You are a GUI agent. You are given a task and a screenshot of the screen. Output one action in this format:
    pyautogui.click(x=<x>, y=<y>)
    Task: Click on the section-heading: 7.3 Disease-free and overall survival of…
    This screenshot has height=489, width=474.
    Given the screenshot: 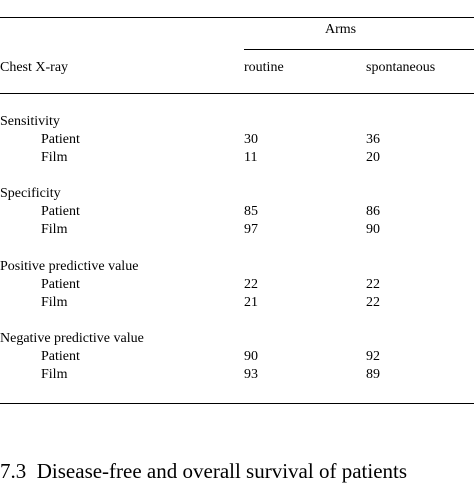 What is the action you would take?
    pyautogui.click(x=204, y=471)
    